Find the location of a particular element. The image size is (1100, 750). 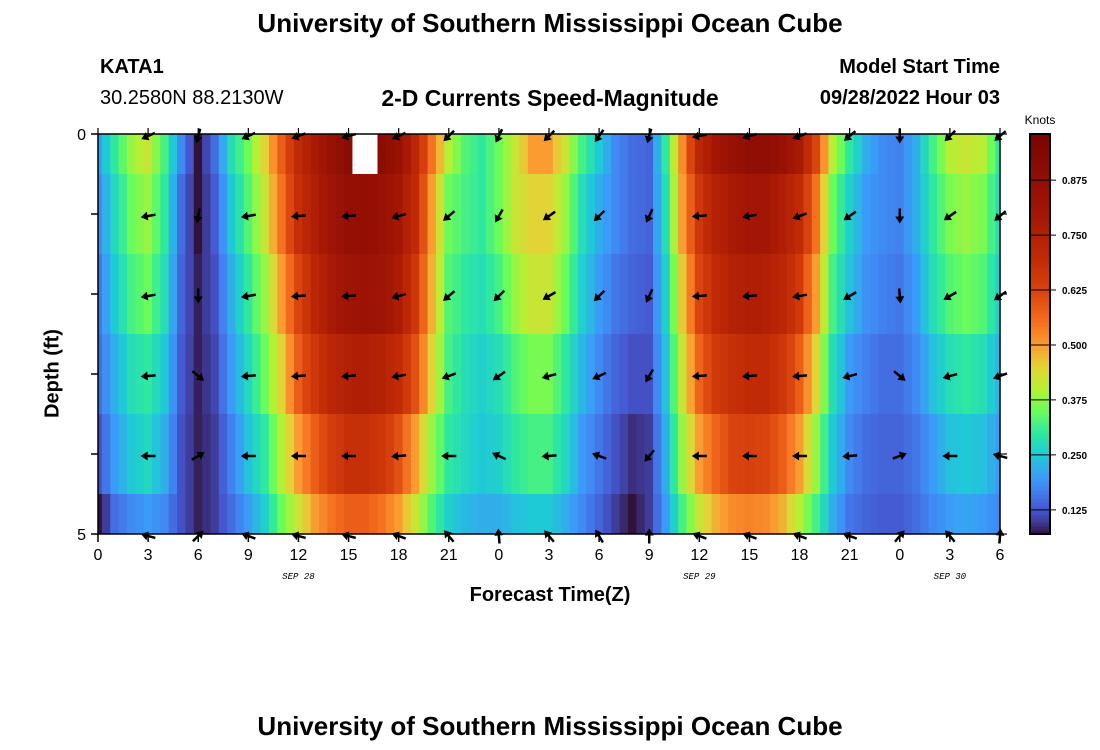

x-tick-label: 0 is located at coordinates (98, 555).